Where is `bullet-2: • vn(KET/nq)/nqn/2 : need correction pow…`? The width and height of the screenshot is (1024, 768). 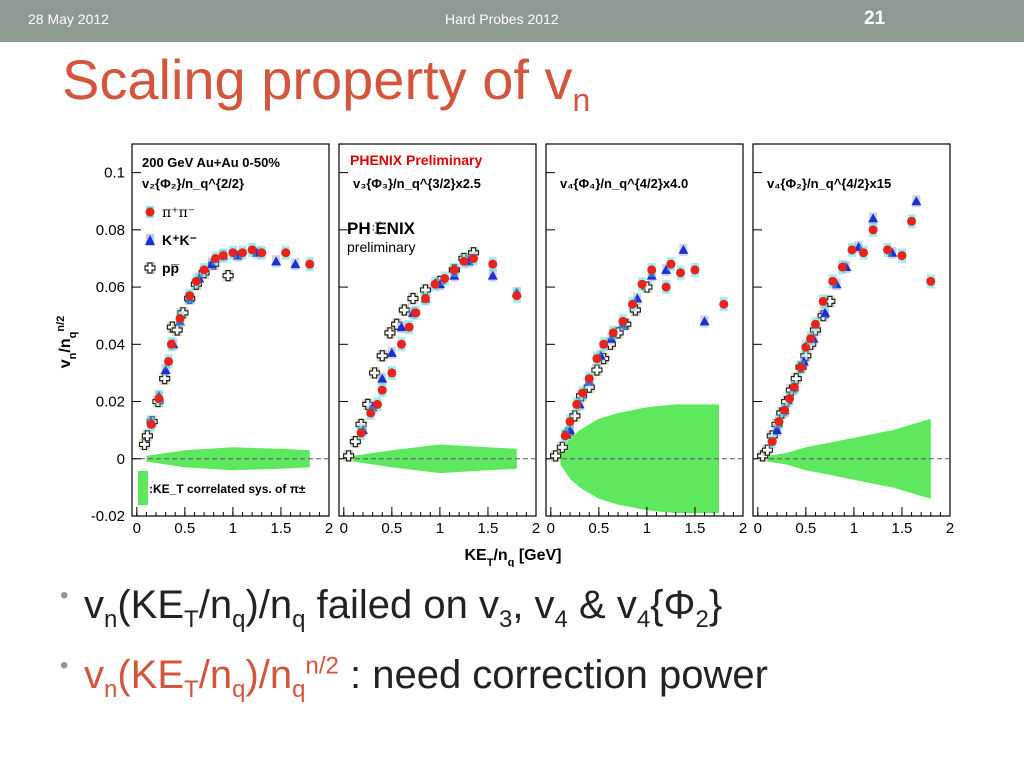 bullet-2: • vn(KET/nq)/nqn/2 : need correction pow… is located at coordinates (414, 678).